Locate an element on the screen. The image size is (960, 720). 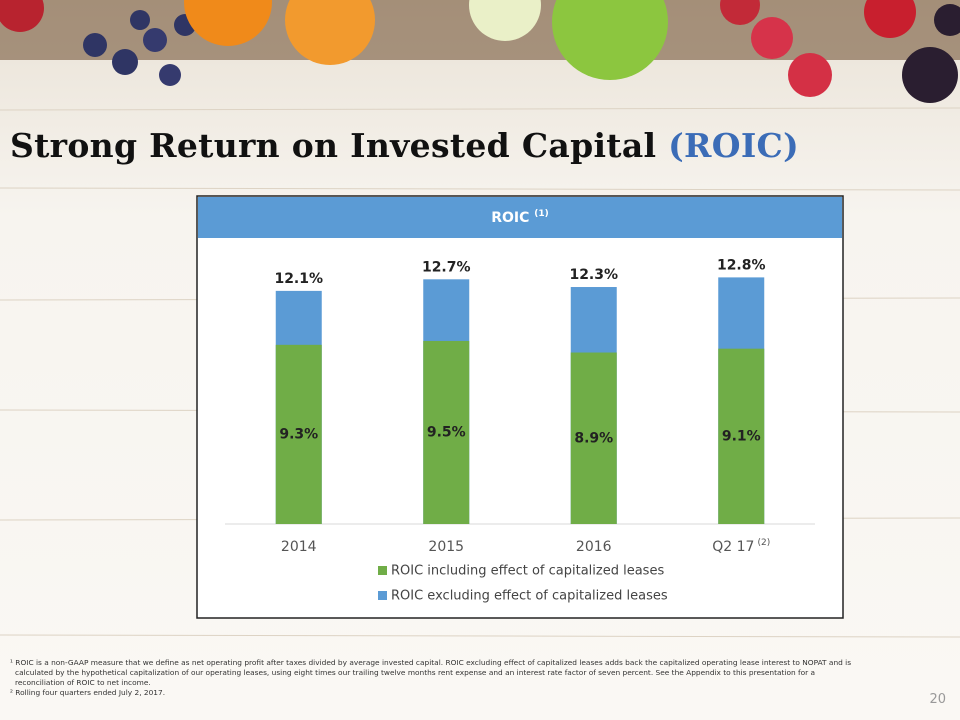
chart-header is located at coordinates (520, 217).